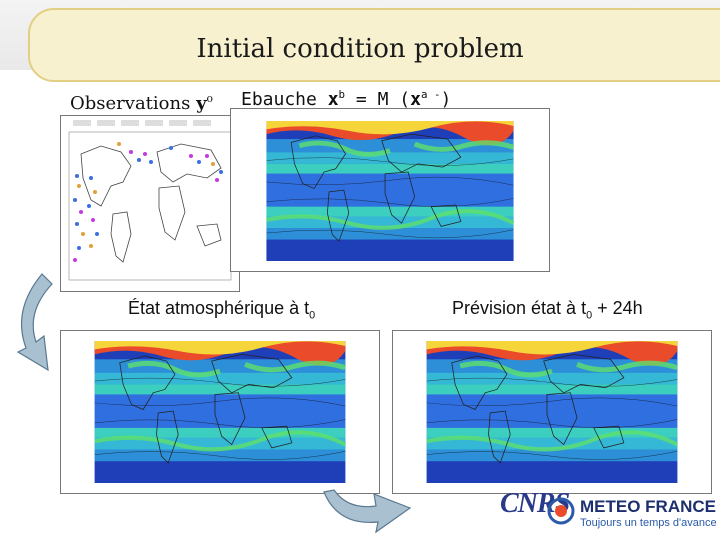  Describe the element at coordinates (561, 511) in the screenshot. I see `meteo-france-icon` at that location.